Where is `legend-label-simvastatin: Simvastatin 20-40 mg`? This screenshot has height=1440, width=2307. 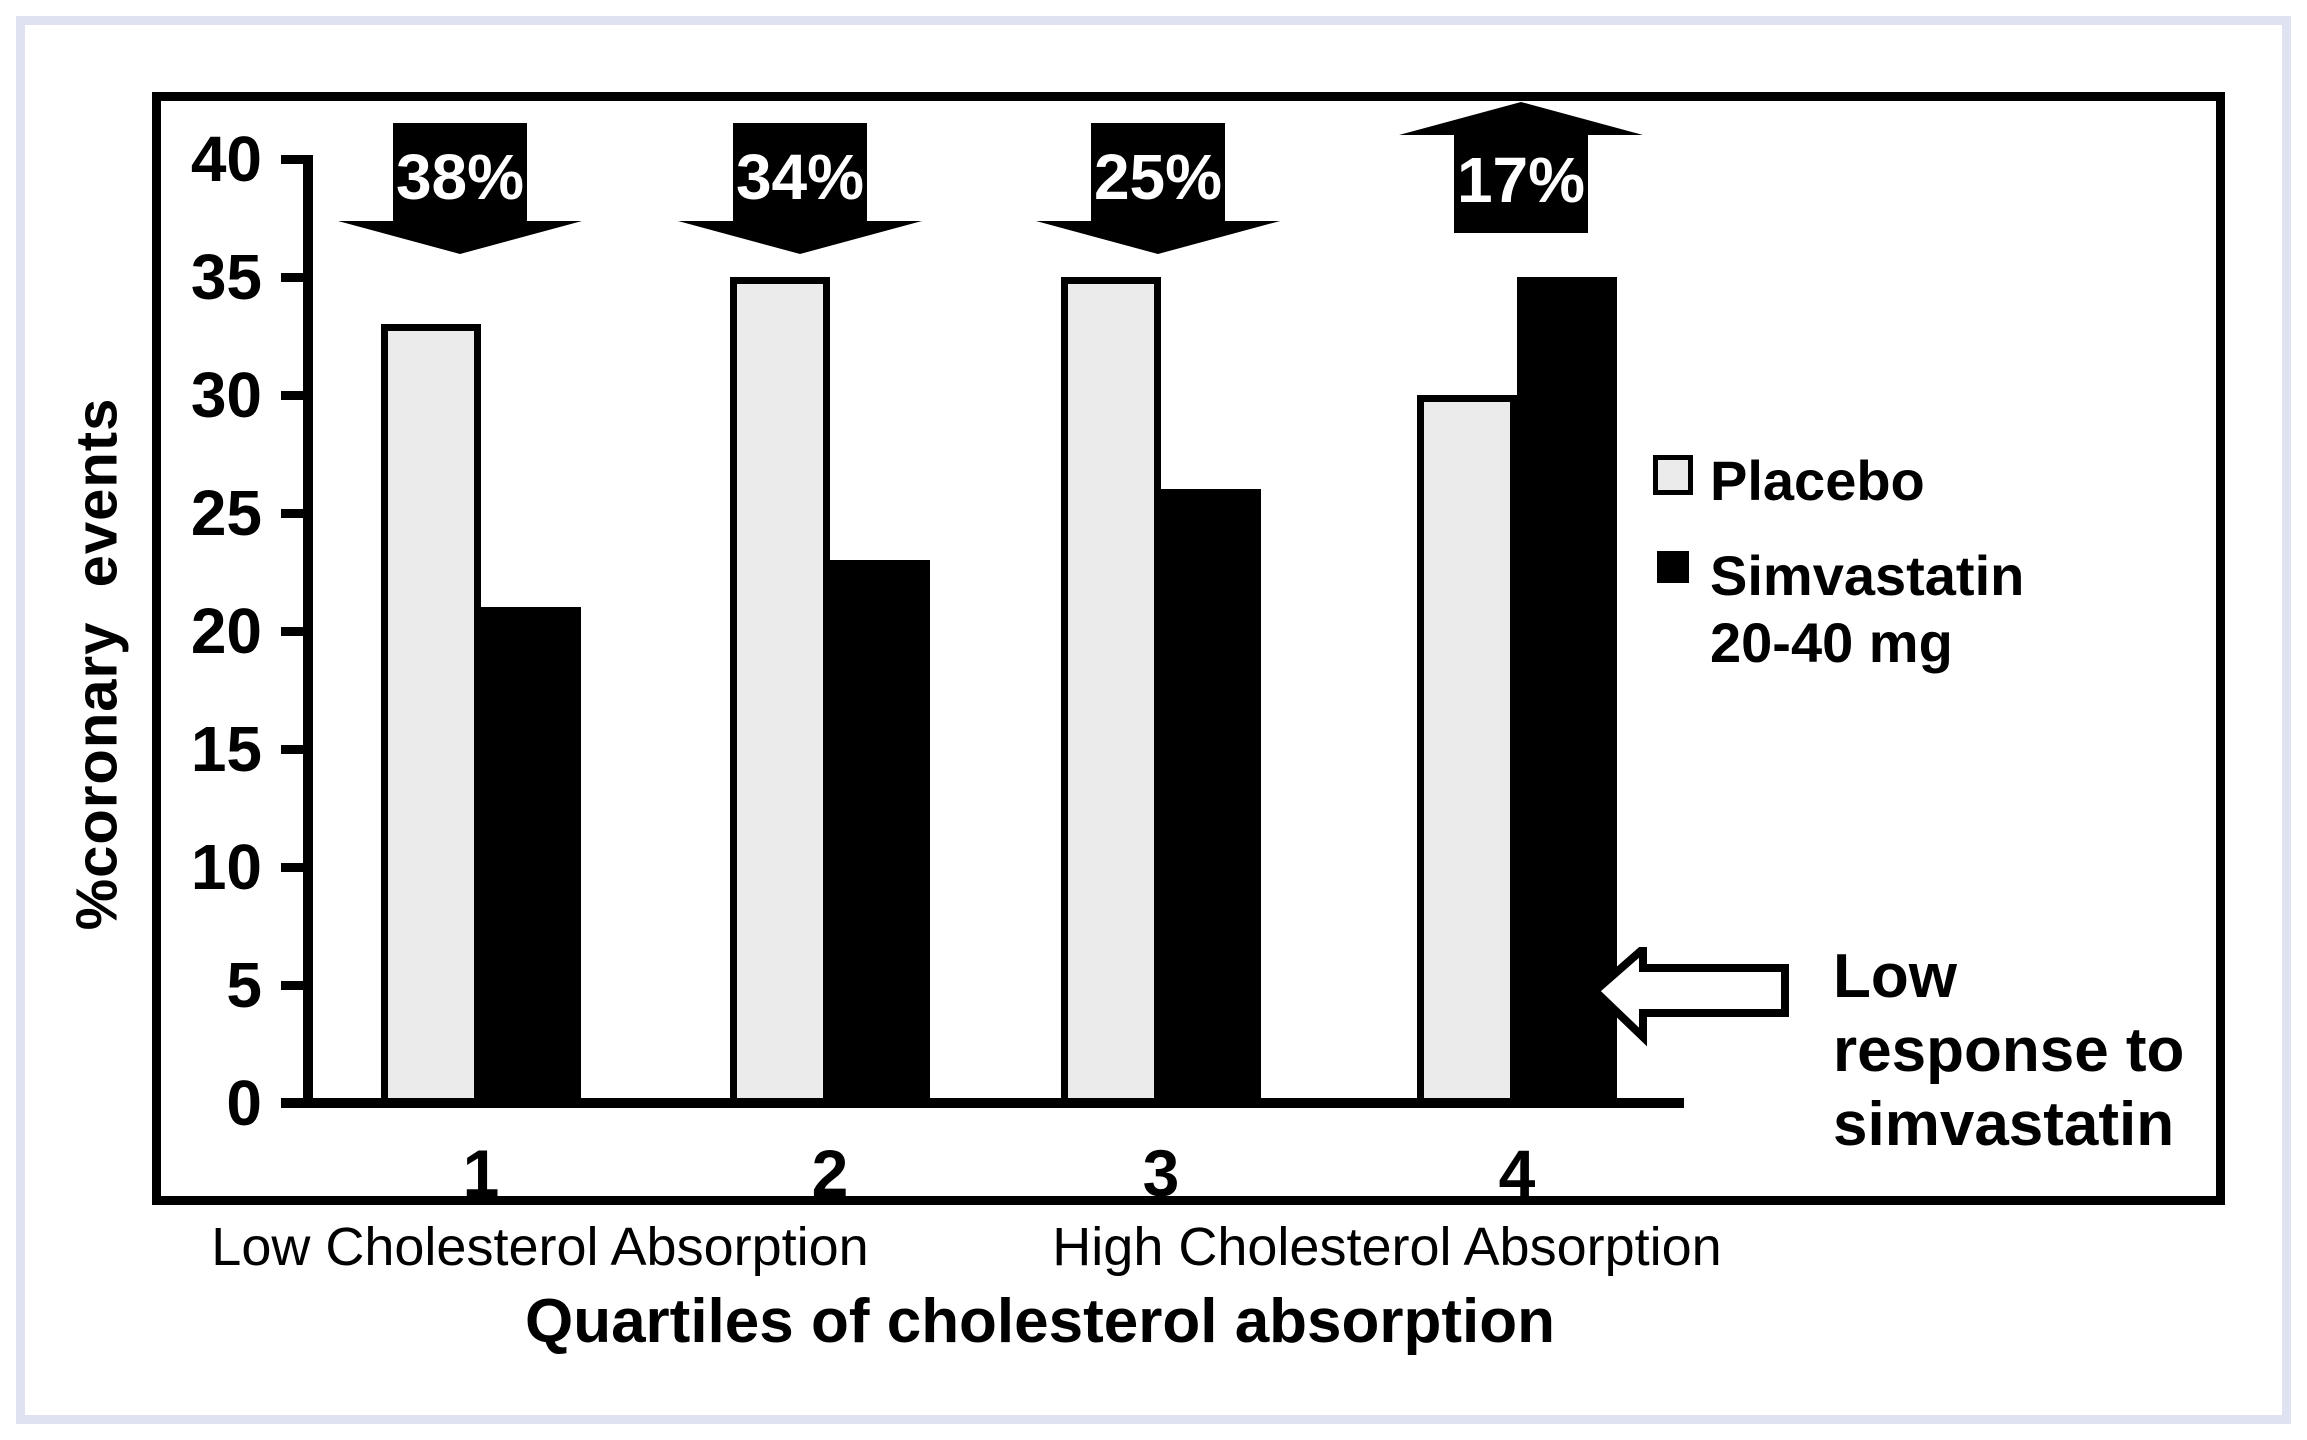
legend-label-simvastatin: Simvastatin 20-40 mg is located at coordinates (1867, 609).